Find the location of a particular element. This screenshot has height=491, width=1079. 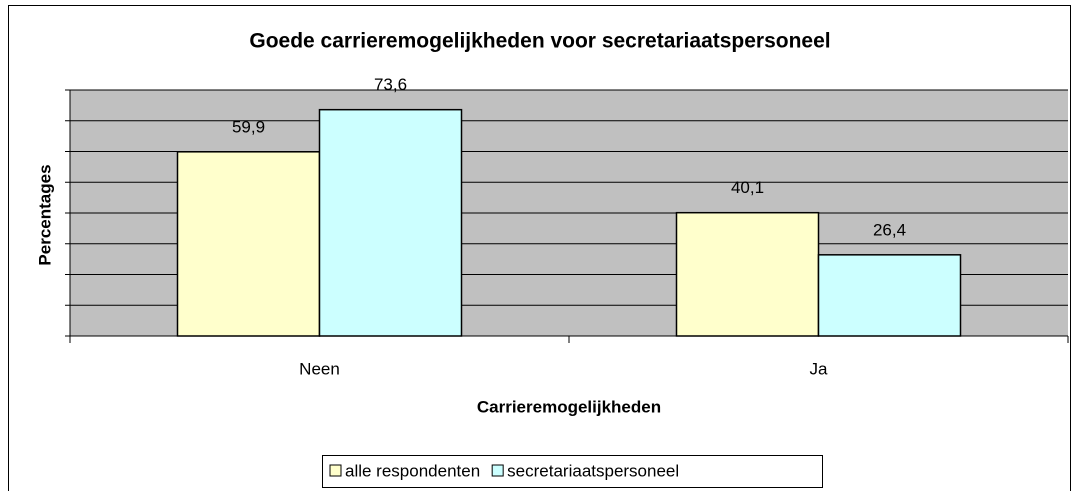

value-label: 40,1 is located at coordinates (747, 187).